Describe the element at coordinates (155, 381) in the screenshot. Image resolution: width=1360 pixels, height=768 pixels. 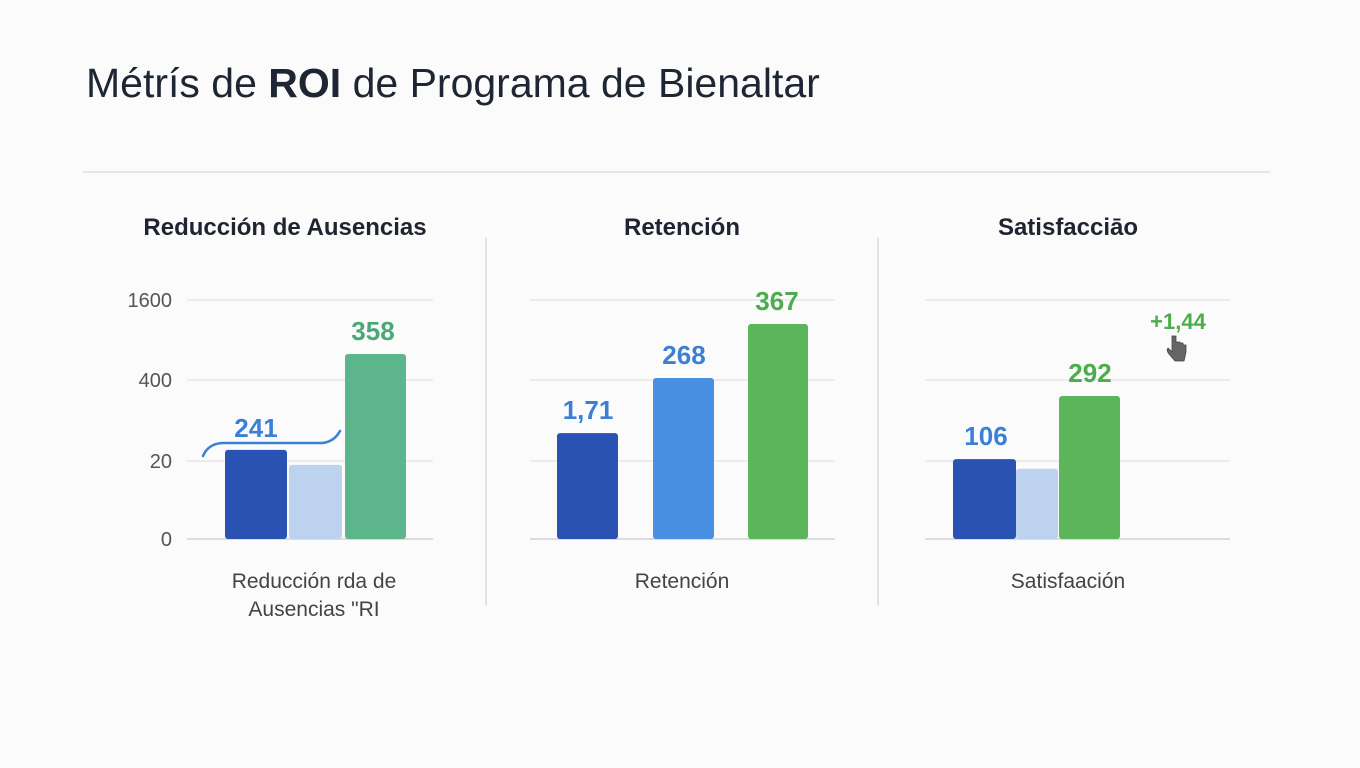
I see `y-tick-label: 400` at that location.